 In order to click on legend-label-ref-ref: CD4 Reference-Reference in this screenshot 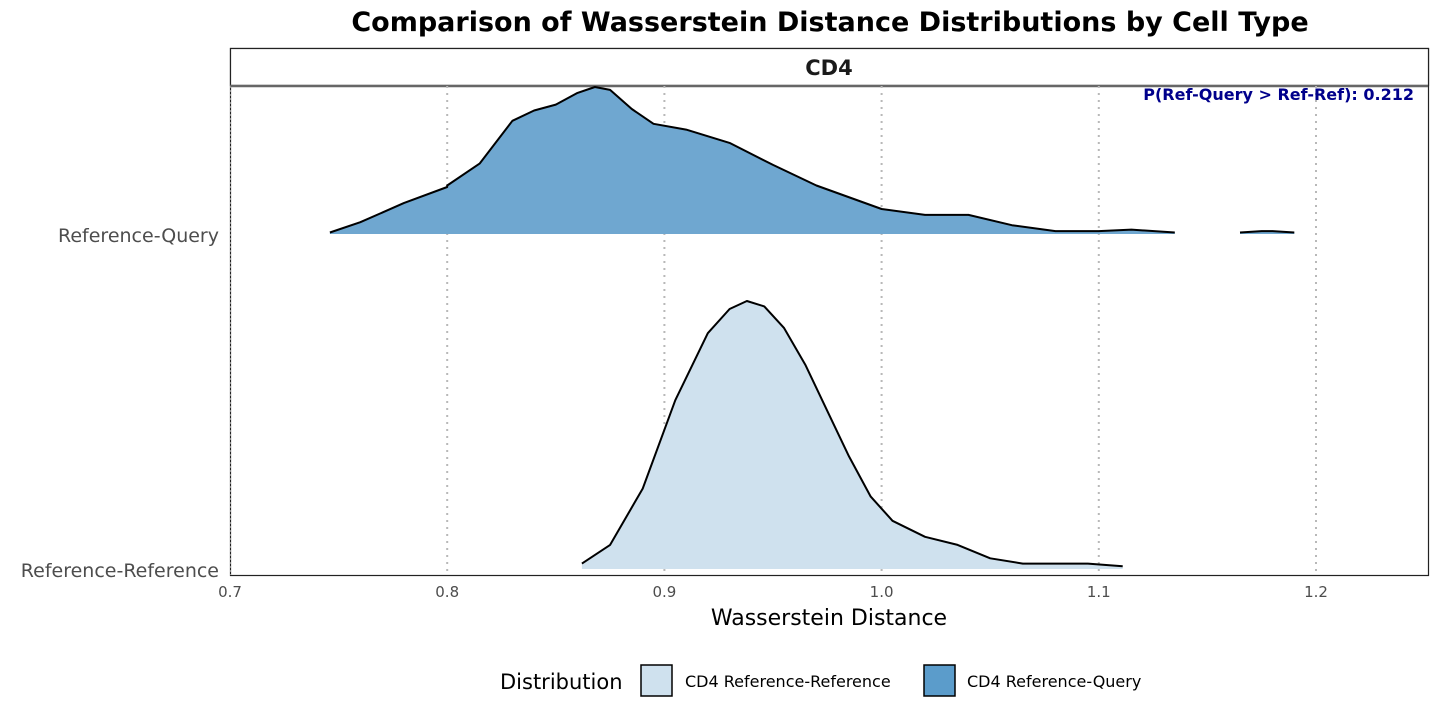, I will do `click(788, 681)`.